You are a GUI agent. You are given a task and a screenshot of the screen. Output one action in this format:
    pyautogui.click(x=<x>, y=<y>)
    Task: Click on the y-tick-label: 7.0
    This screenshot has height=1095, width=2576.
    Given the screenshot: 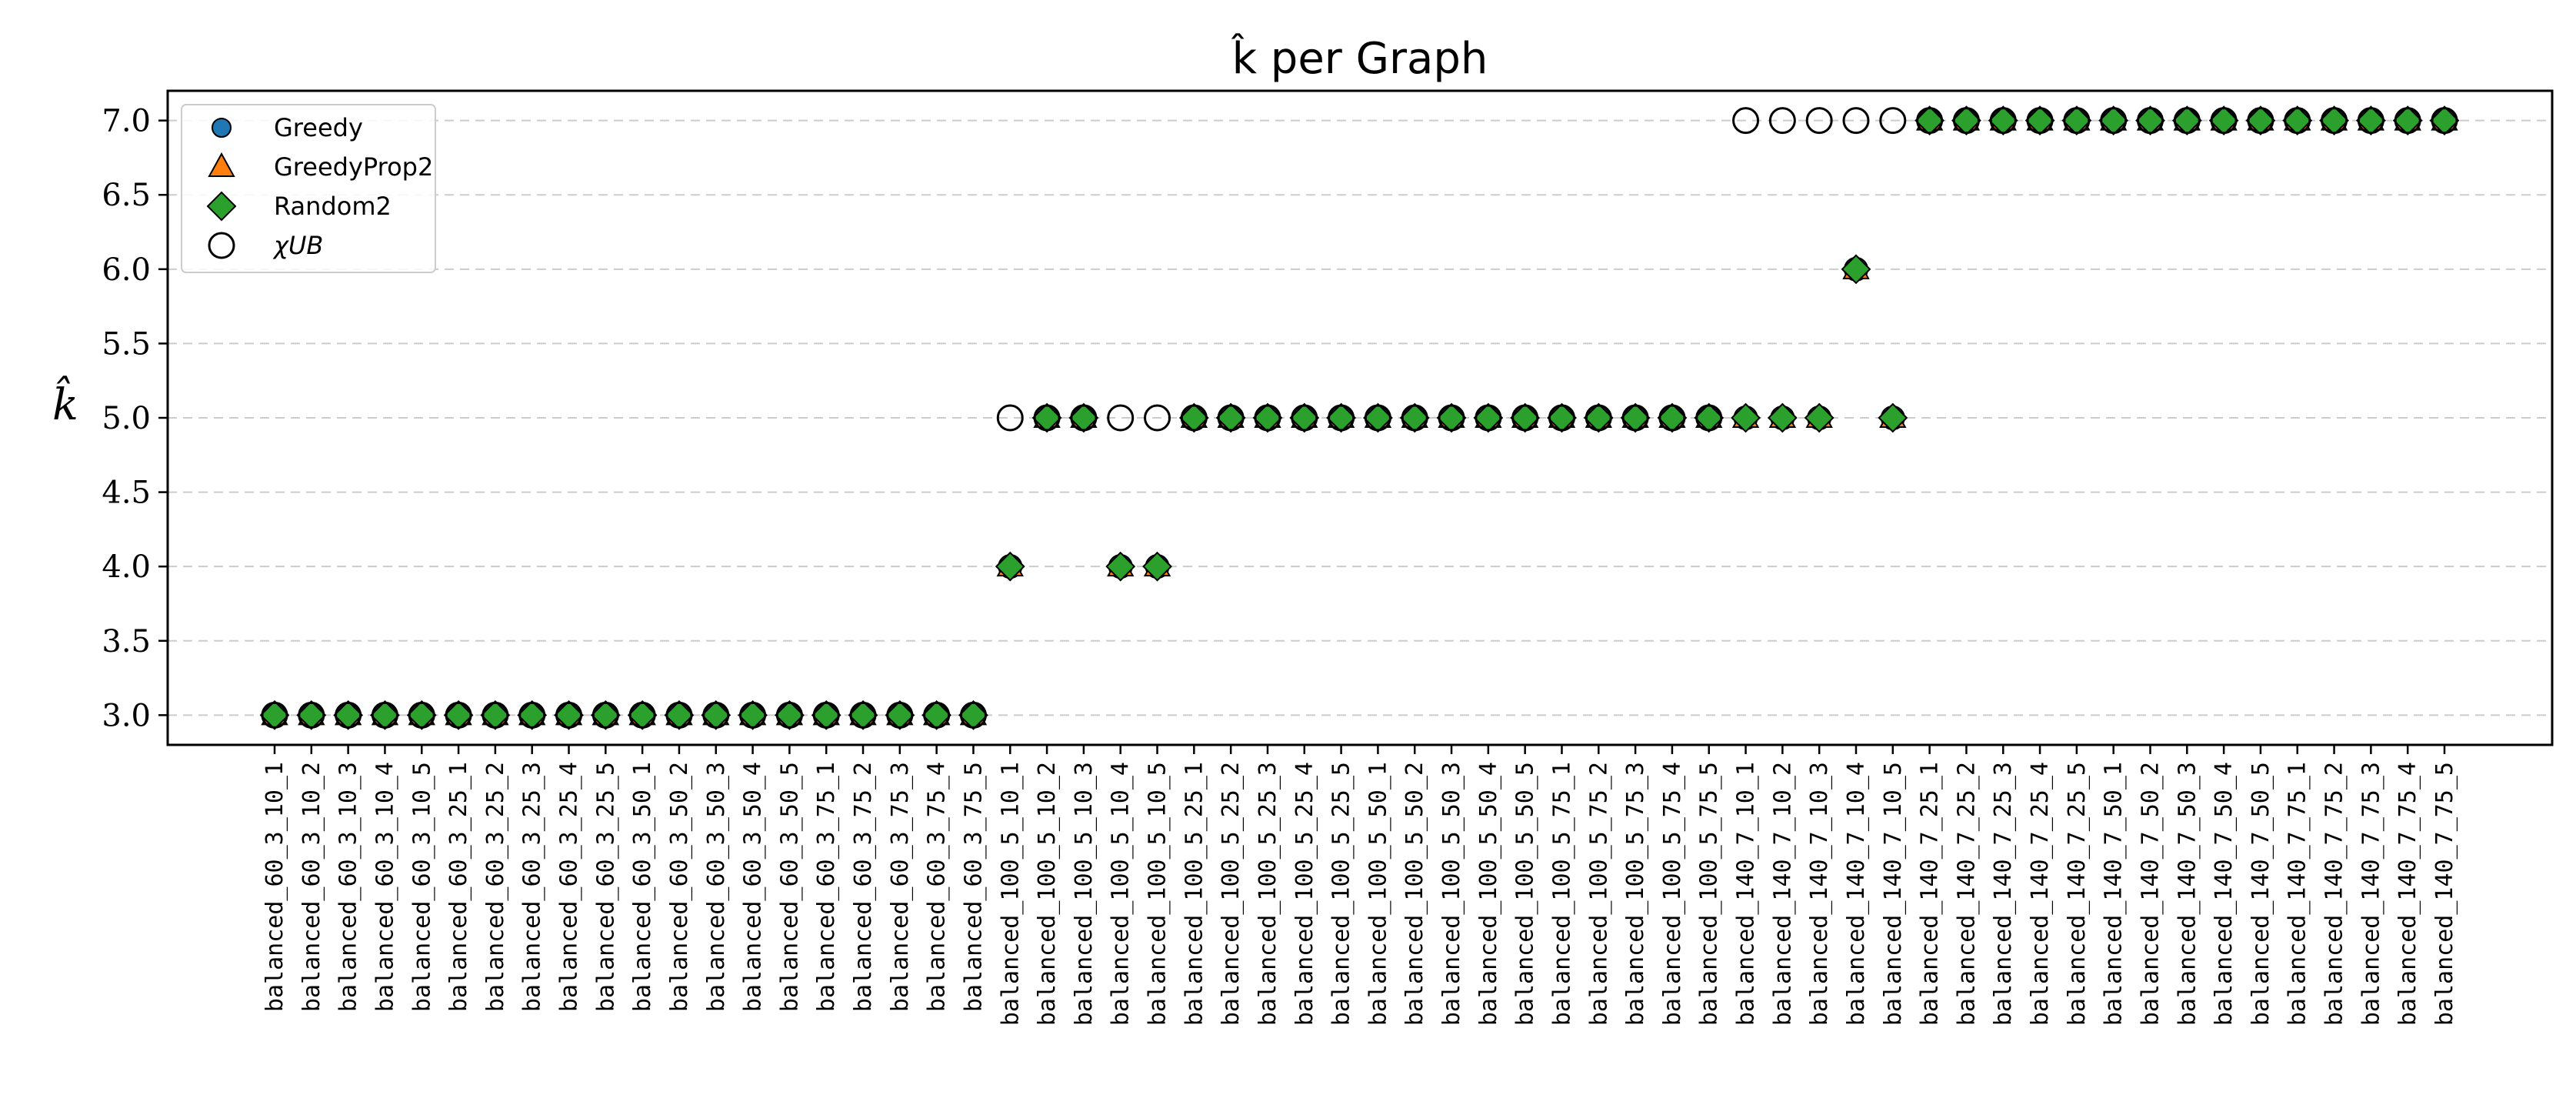 What is the action you would take?
    pyautogui.click(x=126, y=121)
    